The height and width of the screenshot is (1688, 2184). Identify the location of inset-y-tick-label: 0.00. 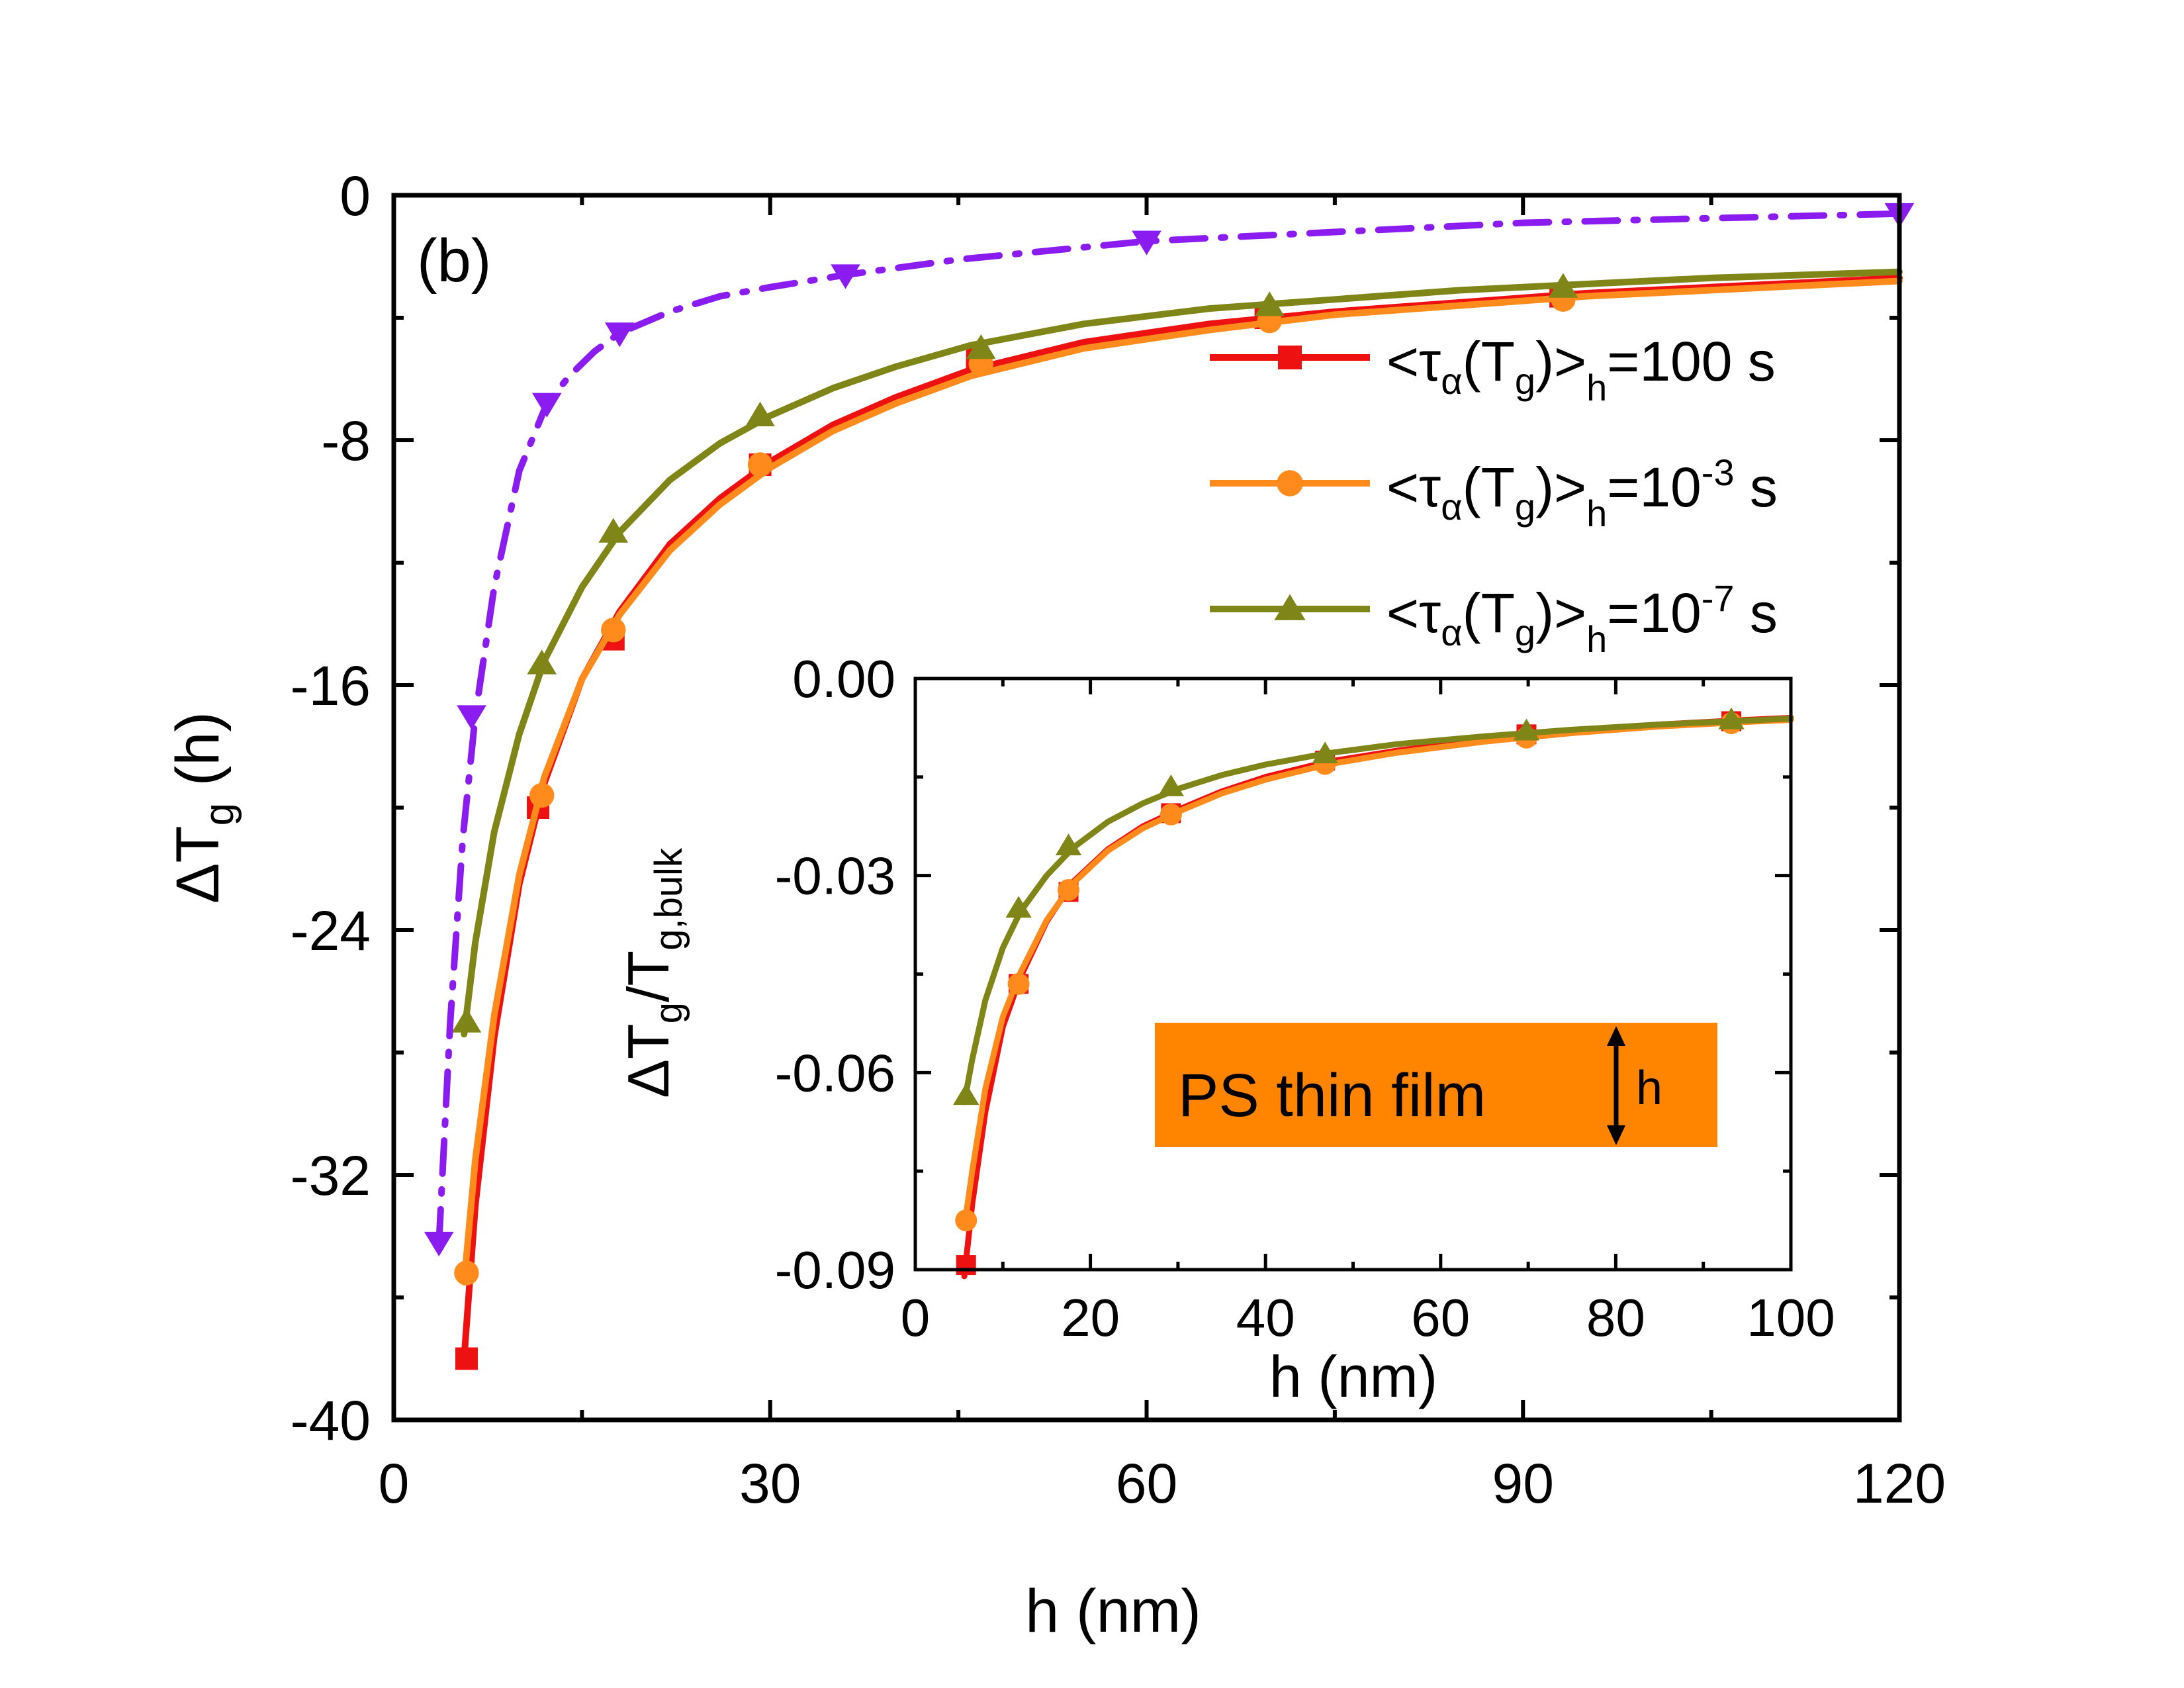
(843, 678).